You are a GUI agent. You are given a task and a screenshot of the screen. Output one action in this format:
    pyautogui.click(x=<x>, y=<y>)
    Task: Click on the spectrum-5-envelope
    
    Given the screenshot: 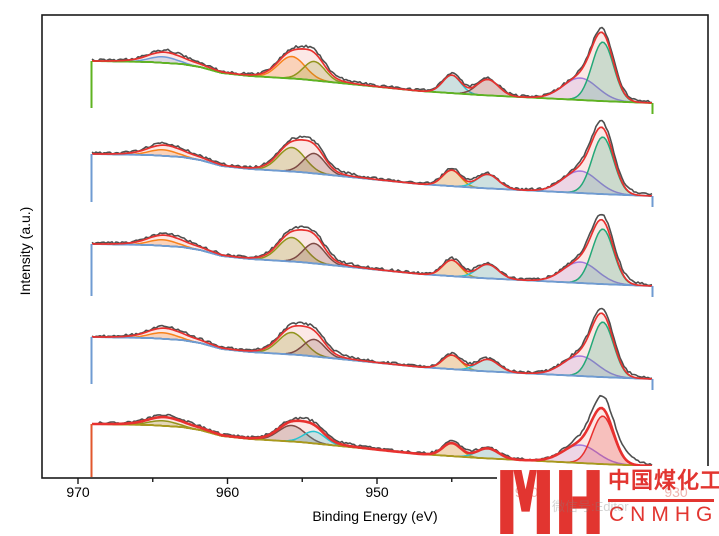 What is the action you would take?
    pyautogui.click(x=372, y=437)
    